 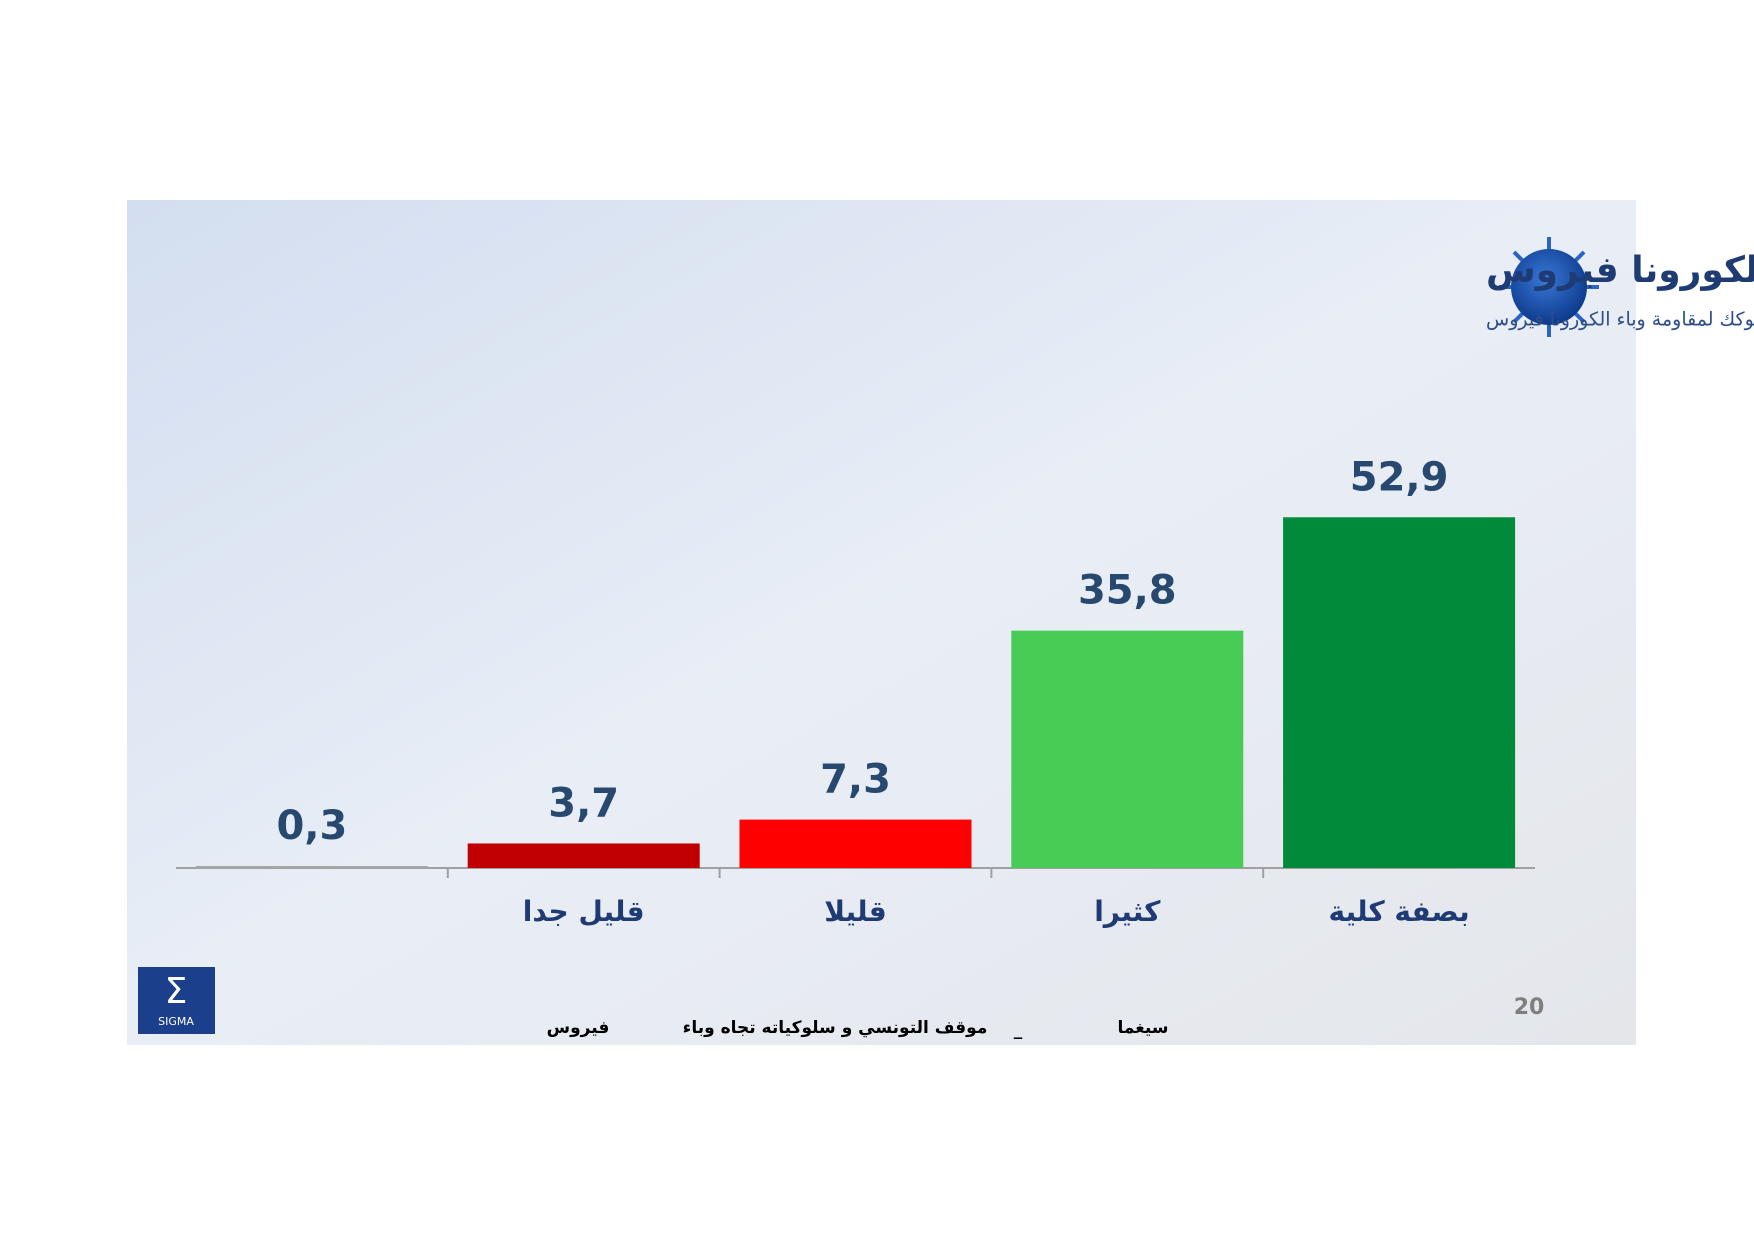 I want to click on value-label: 0,3, so click(x=311, y=826).